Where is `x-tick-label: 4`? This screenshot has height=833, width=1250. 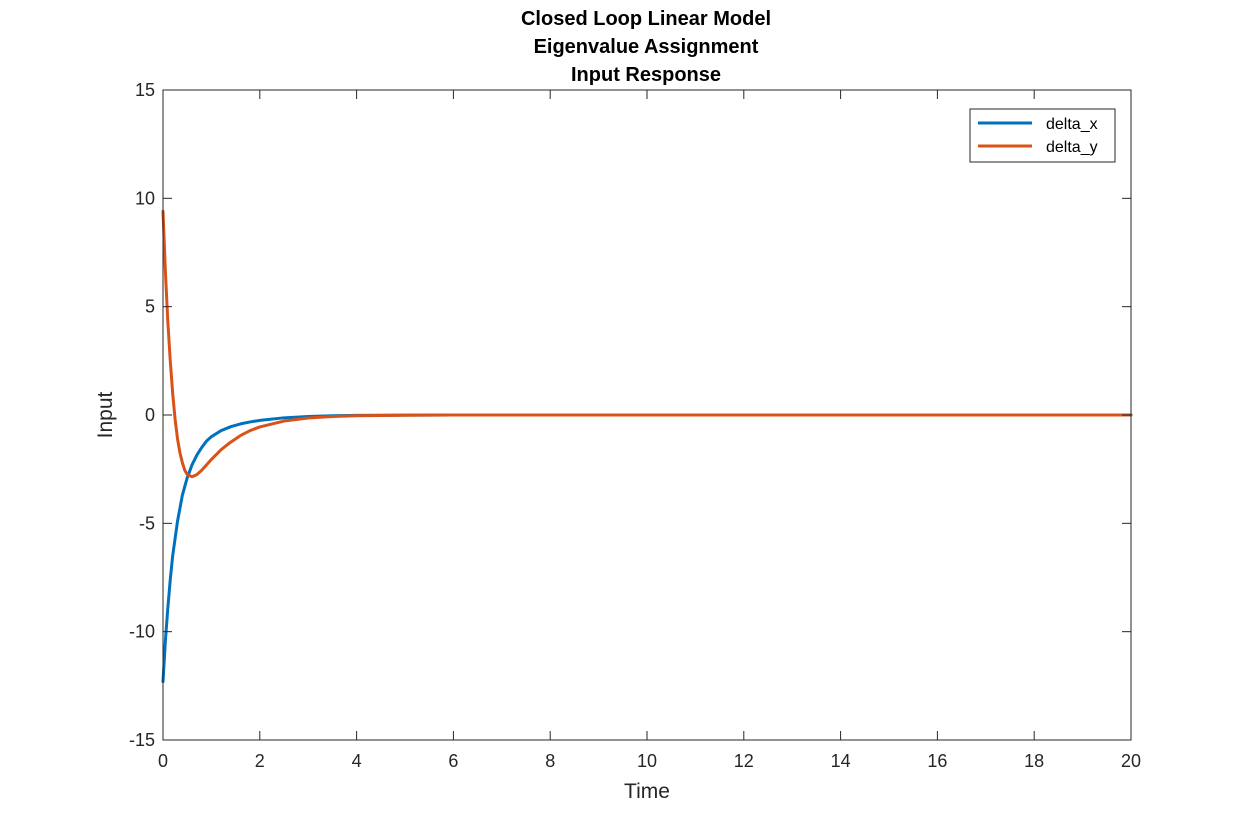 x-tick-label: 4 is located at coordinates (357, 761).